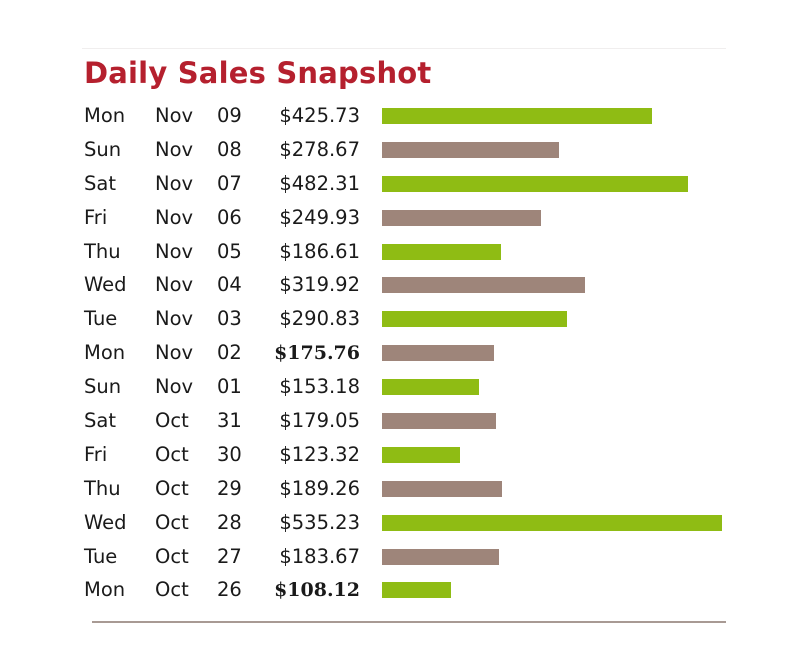 The width and height of the screenshot is (800, 672). I want to click on day-number: 09, so click(229, 115).